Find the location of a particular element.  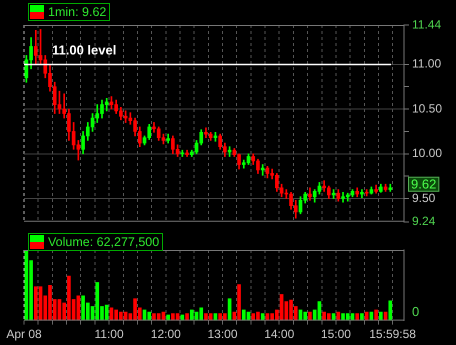

y-tick-label: 11.00 is located at coordinates (427, 63).